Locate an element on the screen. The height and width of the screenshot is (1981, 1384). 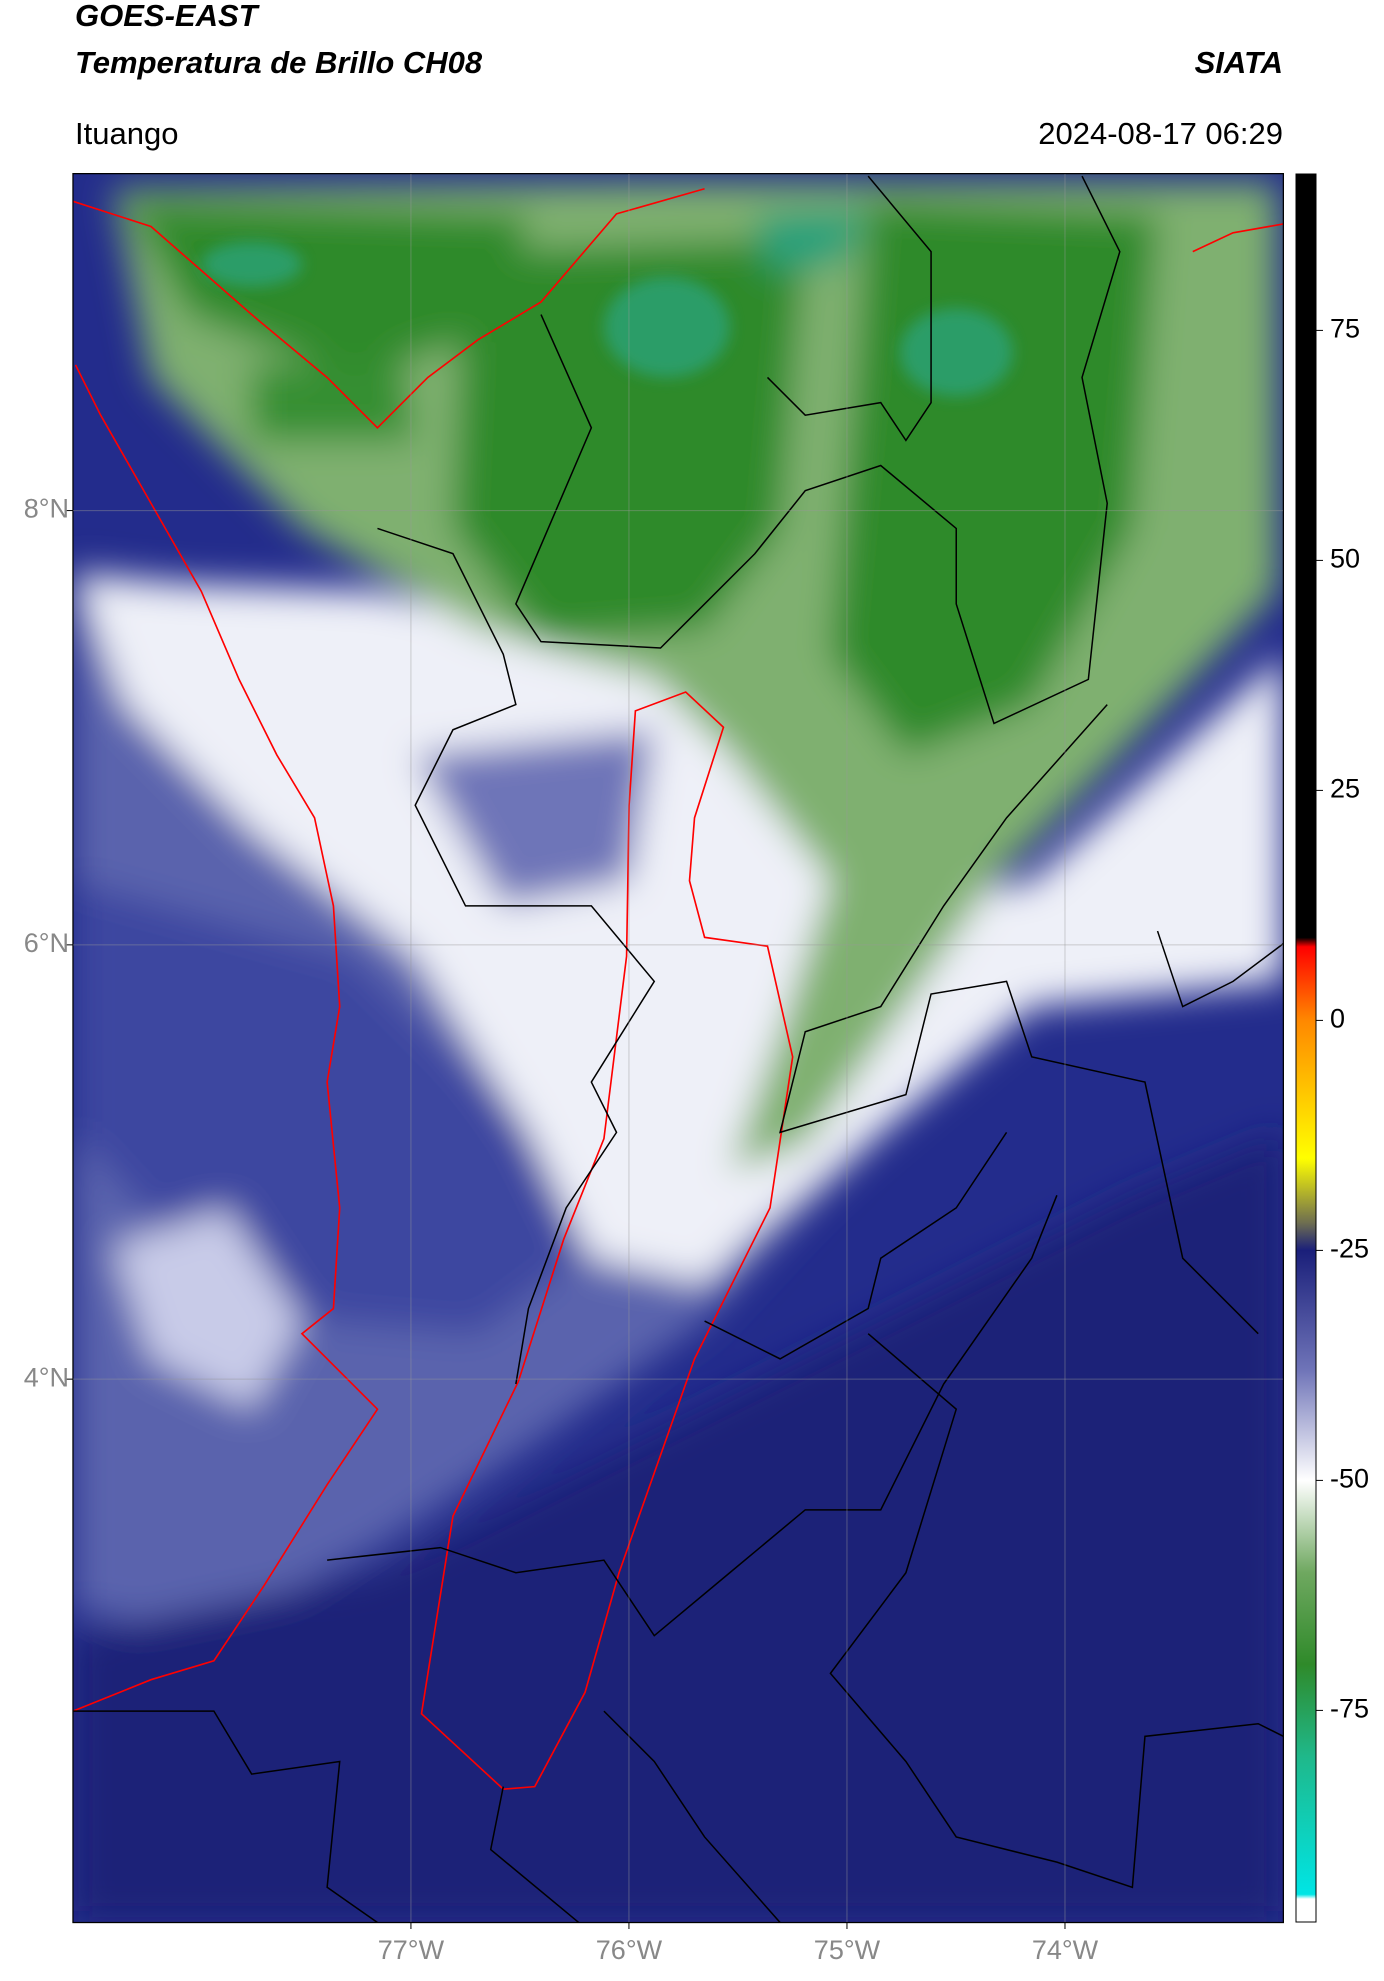
colorbar-label: 75 is located at coordinates (1345, 329).